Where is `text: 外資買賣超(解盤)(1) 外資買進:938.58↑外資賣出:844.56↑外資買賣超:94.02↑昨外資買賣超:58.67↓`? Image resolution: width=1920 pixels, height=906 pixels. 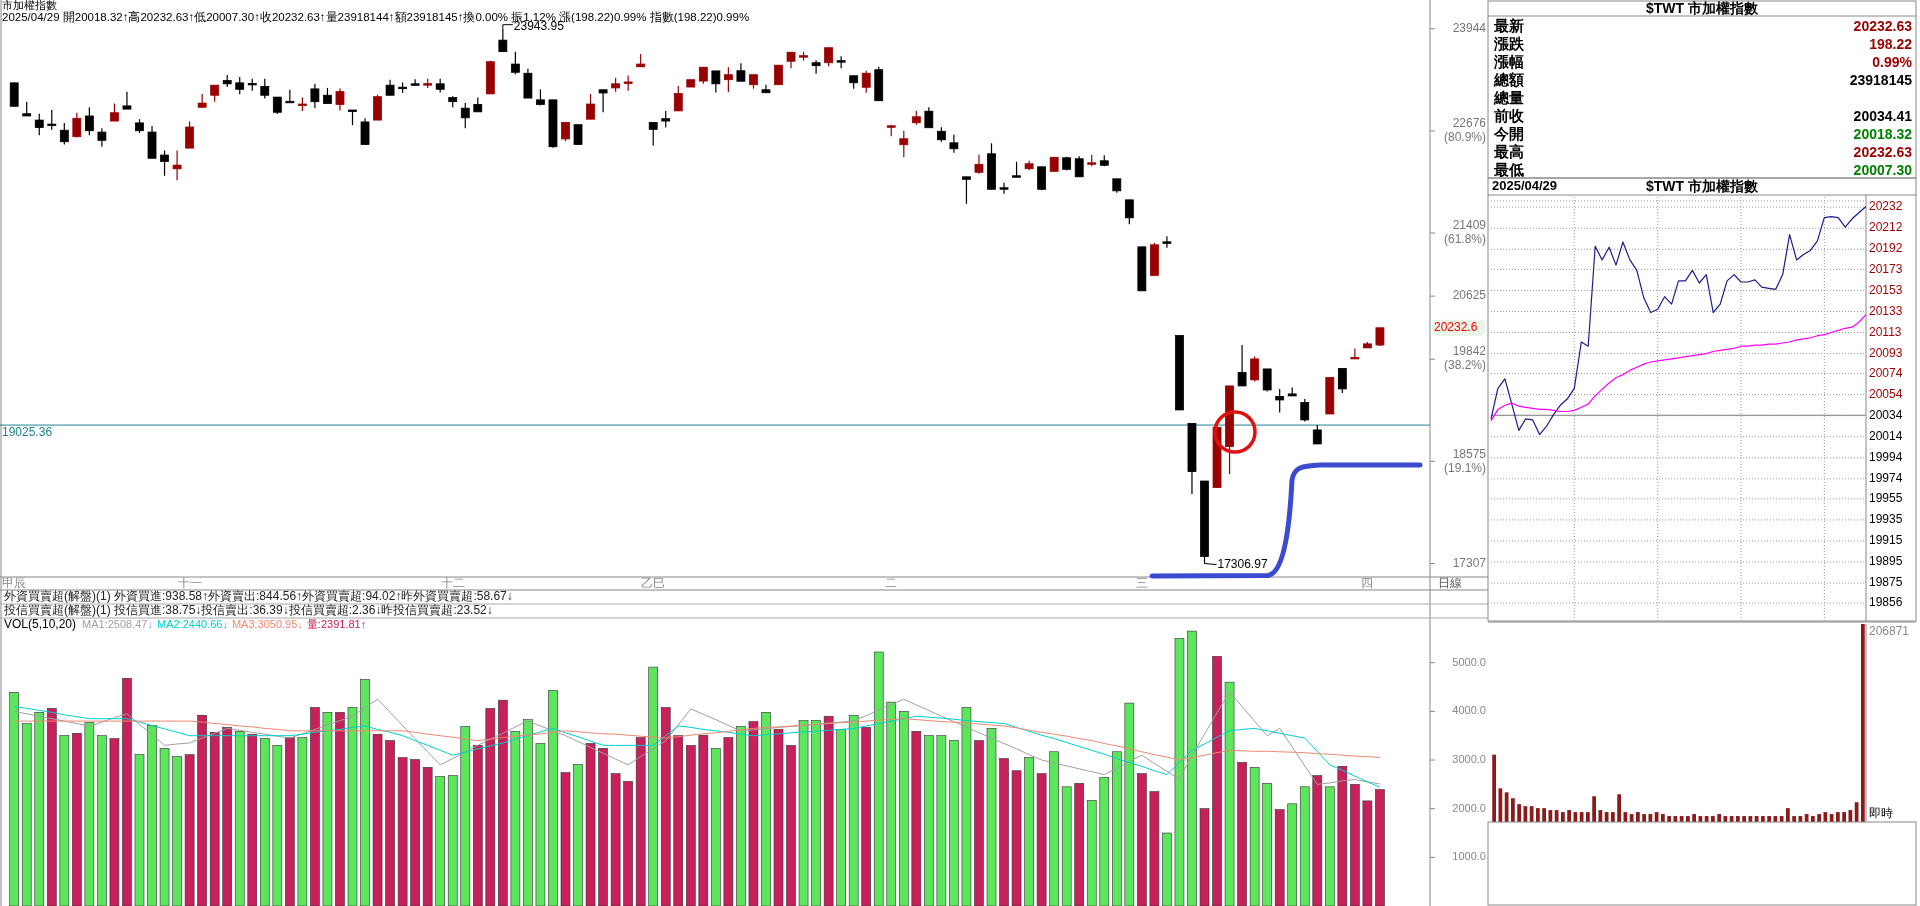
text: 外資買賣超(解盤)(1) 外資買進:938.58↑外資賣出:844.56↑外資買賣超:94.02↑昨外資買賣超:58.67↓ is located at coordinates (258, 596).